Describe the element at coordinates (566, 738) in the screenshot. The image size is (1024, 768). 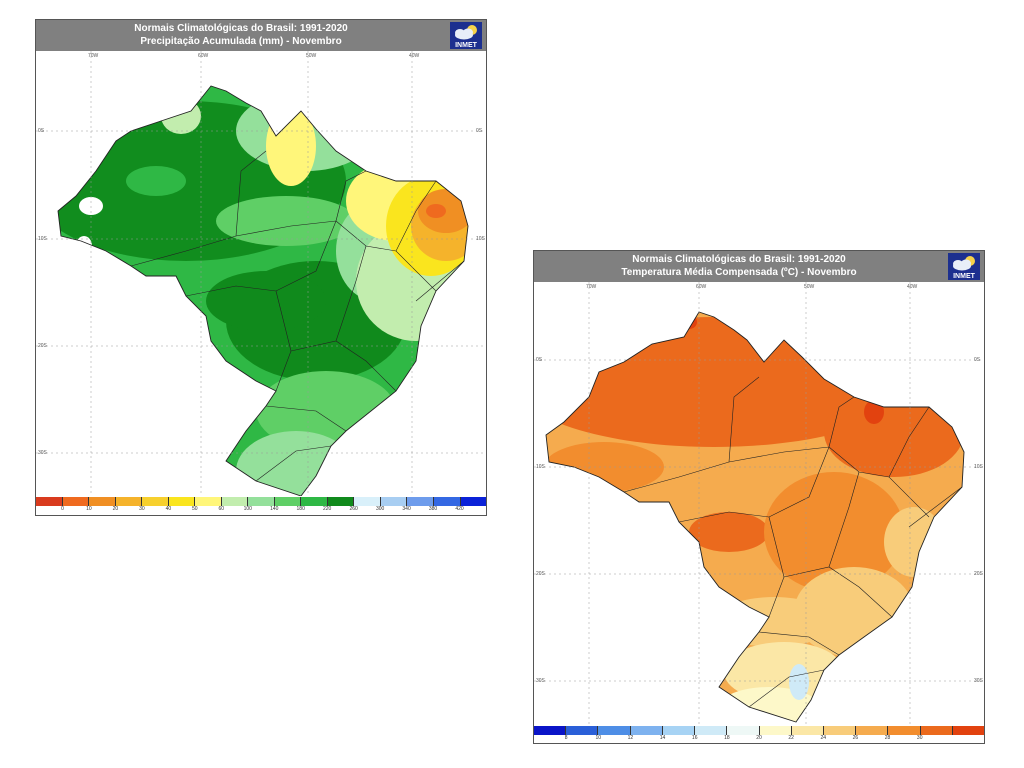
I see `colorbar-tick-label: 8` at that location.